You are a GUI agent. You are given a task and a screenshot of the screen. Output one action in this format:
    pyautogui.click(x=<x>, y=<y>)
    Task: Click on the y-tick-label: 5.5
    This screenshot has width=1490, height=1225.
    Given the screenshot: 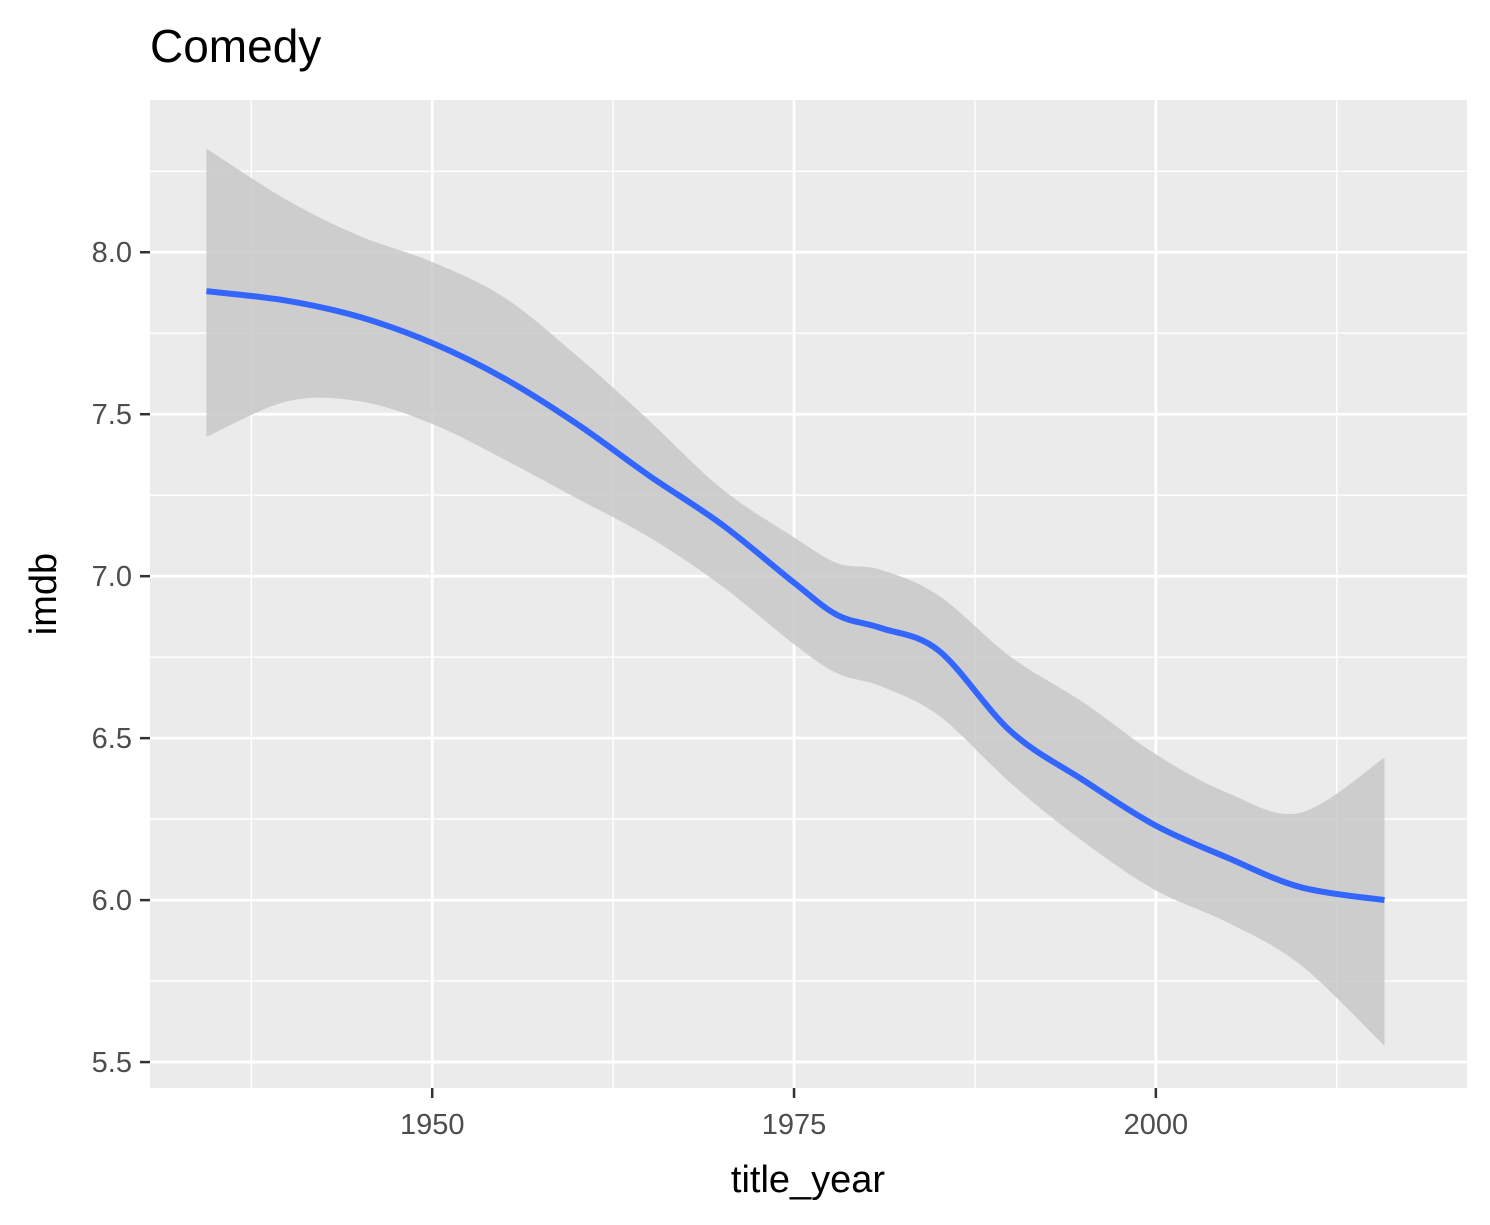 What is the action you would take?
    pyautogui.click(x=112, y=1063)
    